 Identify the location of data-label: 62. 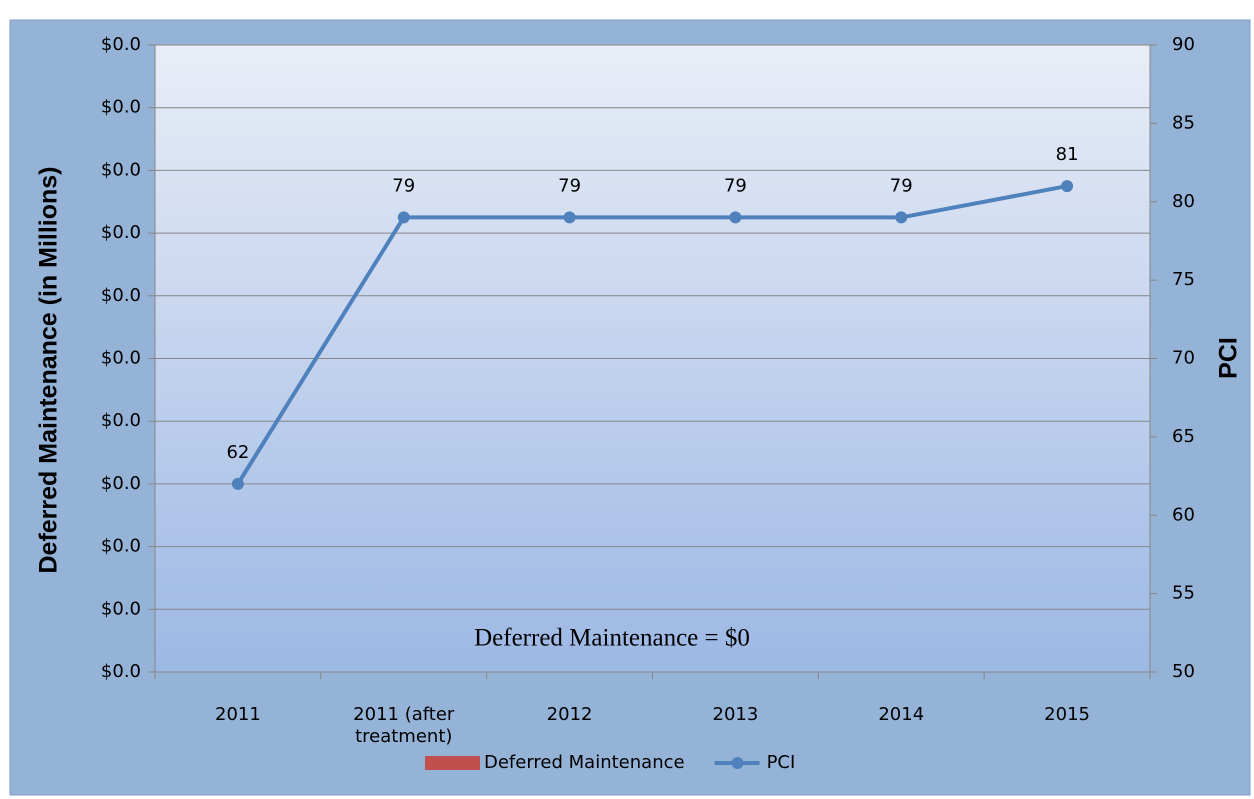
(237, 452).